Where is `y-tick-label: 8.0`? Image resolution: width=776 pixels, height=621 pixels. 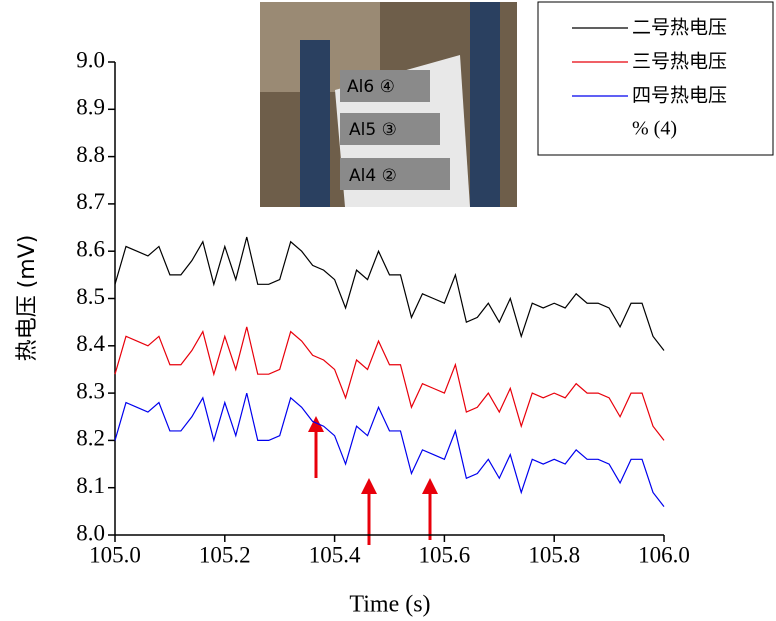
y-tick-label: 8.0 is located at coordinates (90, 532).